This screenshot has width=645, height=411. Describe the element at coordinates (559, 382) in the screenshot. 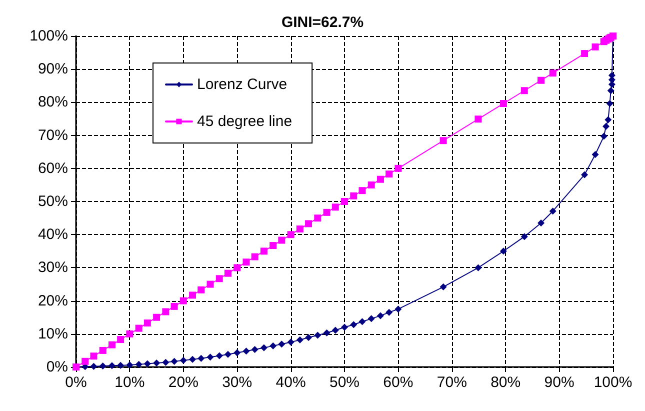

I see `x-tick-label: 90%` at that location.